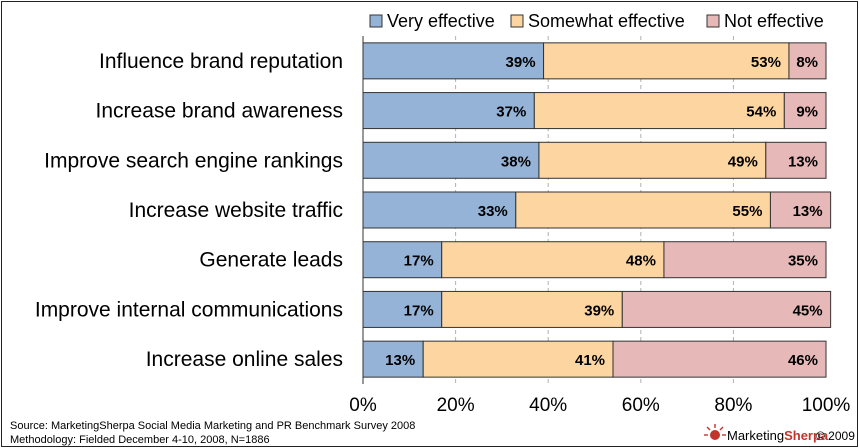 Image resolution: width=859 pixels, height=448 pixels. Describe the element at coordinates (761, 112) in the screenshot. I see `data-label: 54%` at that location.